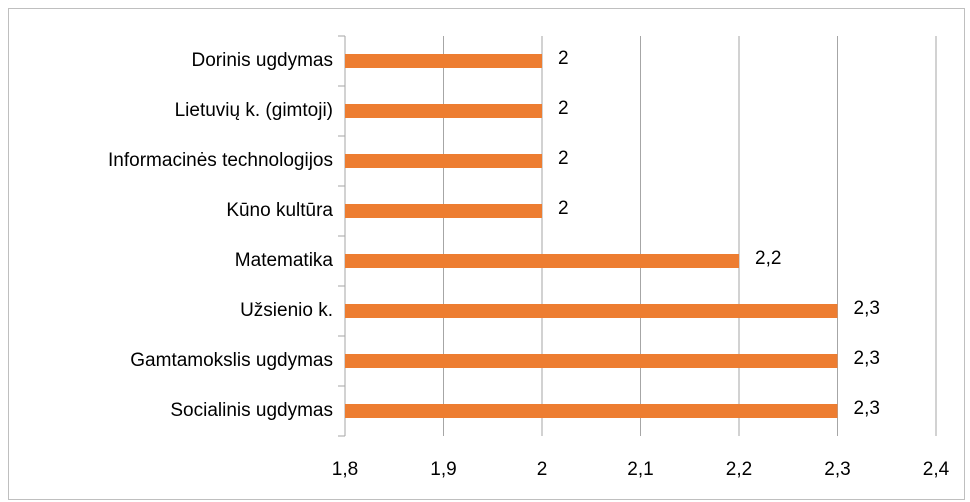 This screenshot has height=502, width=970. What do you see at coordinates (837, 469) in the screenshot?
I see `x-tick-label: 2,3` at bounding box center [837, 469].